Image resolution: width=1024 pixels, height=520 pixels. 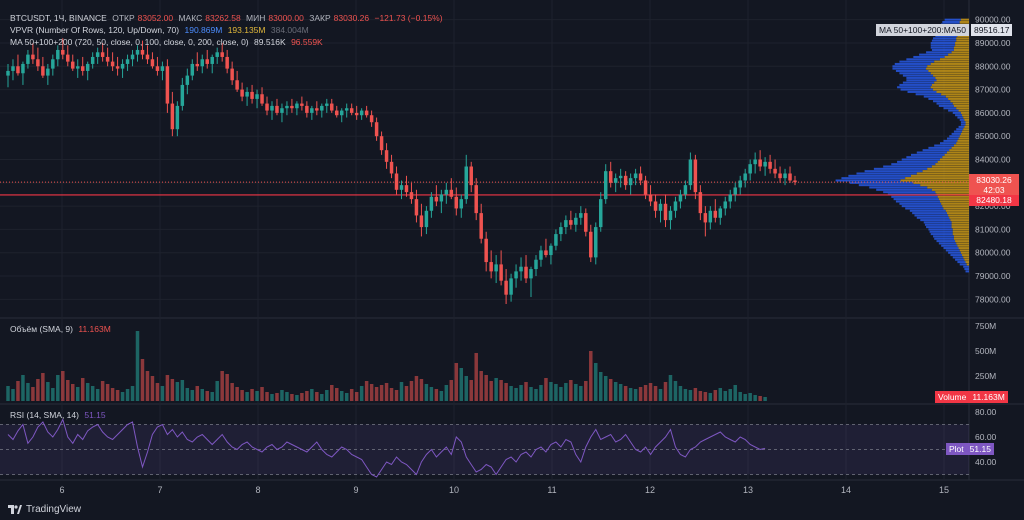 I want to click on time-tick-label: 12, so click(x=650, y=490).